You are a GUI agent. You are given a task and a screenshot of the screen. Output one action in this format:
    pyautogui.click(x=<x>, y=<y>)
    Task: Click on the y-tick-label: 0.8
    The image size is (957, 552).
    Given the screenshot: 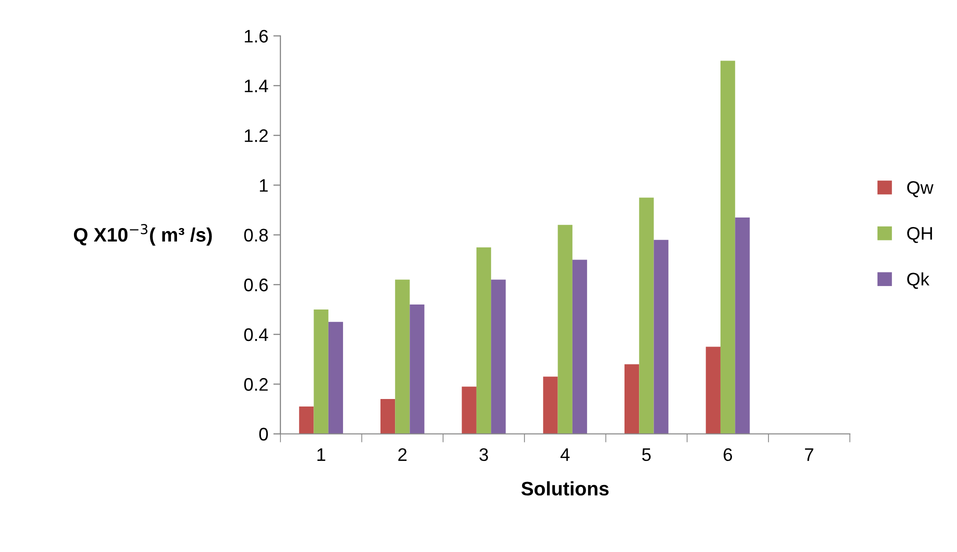 What is the action you would take?
    pyautogui.click(x=256, y=235)
    